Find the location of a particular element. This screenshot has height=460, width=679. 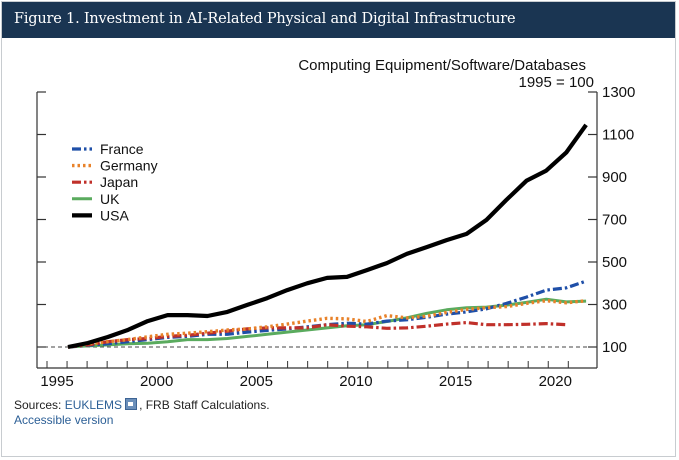

accessible-version-link: Accessible version is located at coordinates (64, 420).